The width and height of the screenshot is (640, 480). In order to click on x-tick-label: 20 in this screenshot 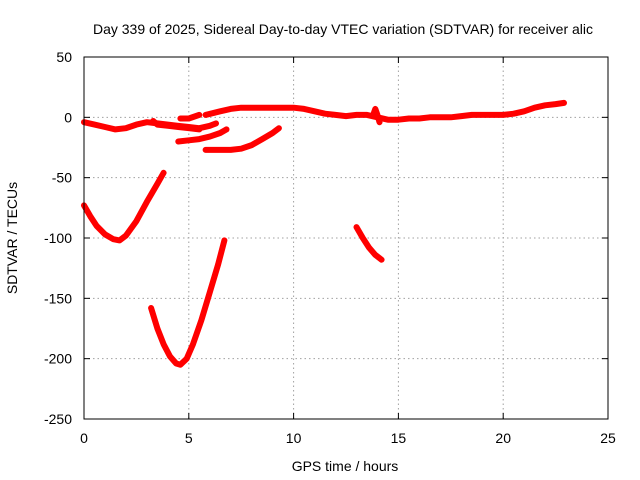, I will do `click(503, 438)`.